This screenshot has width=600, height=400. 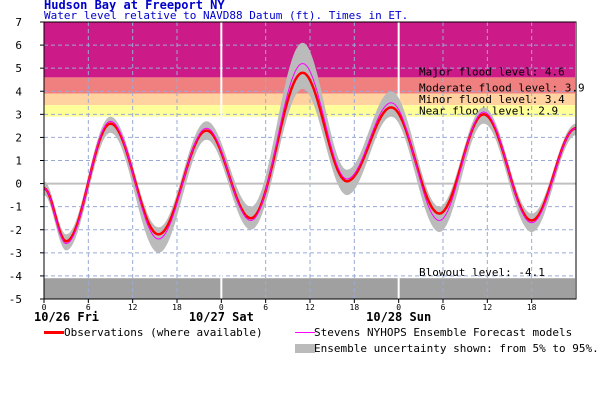 I want to click on y-tick-label: -1, so click(x=15, y=207).